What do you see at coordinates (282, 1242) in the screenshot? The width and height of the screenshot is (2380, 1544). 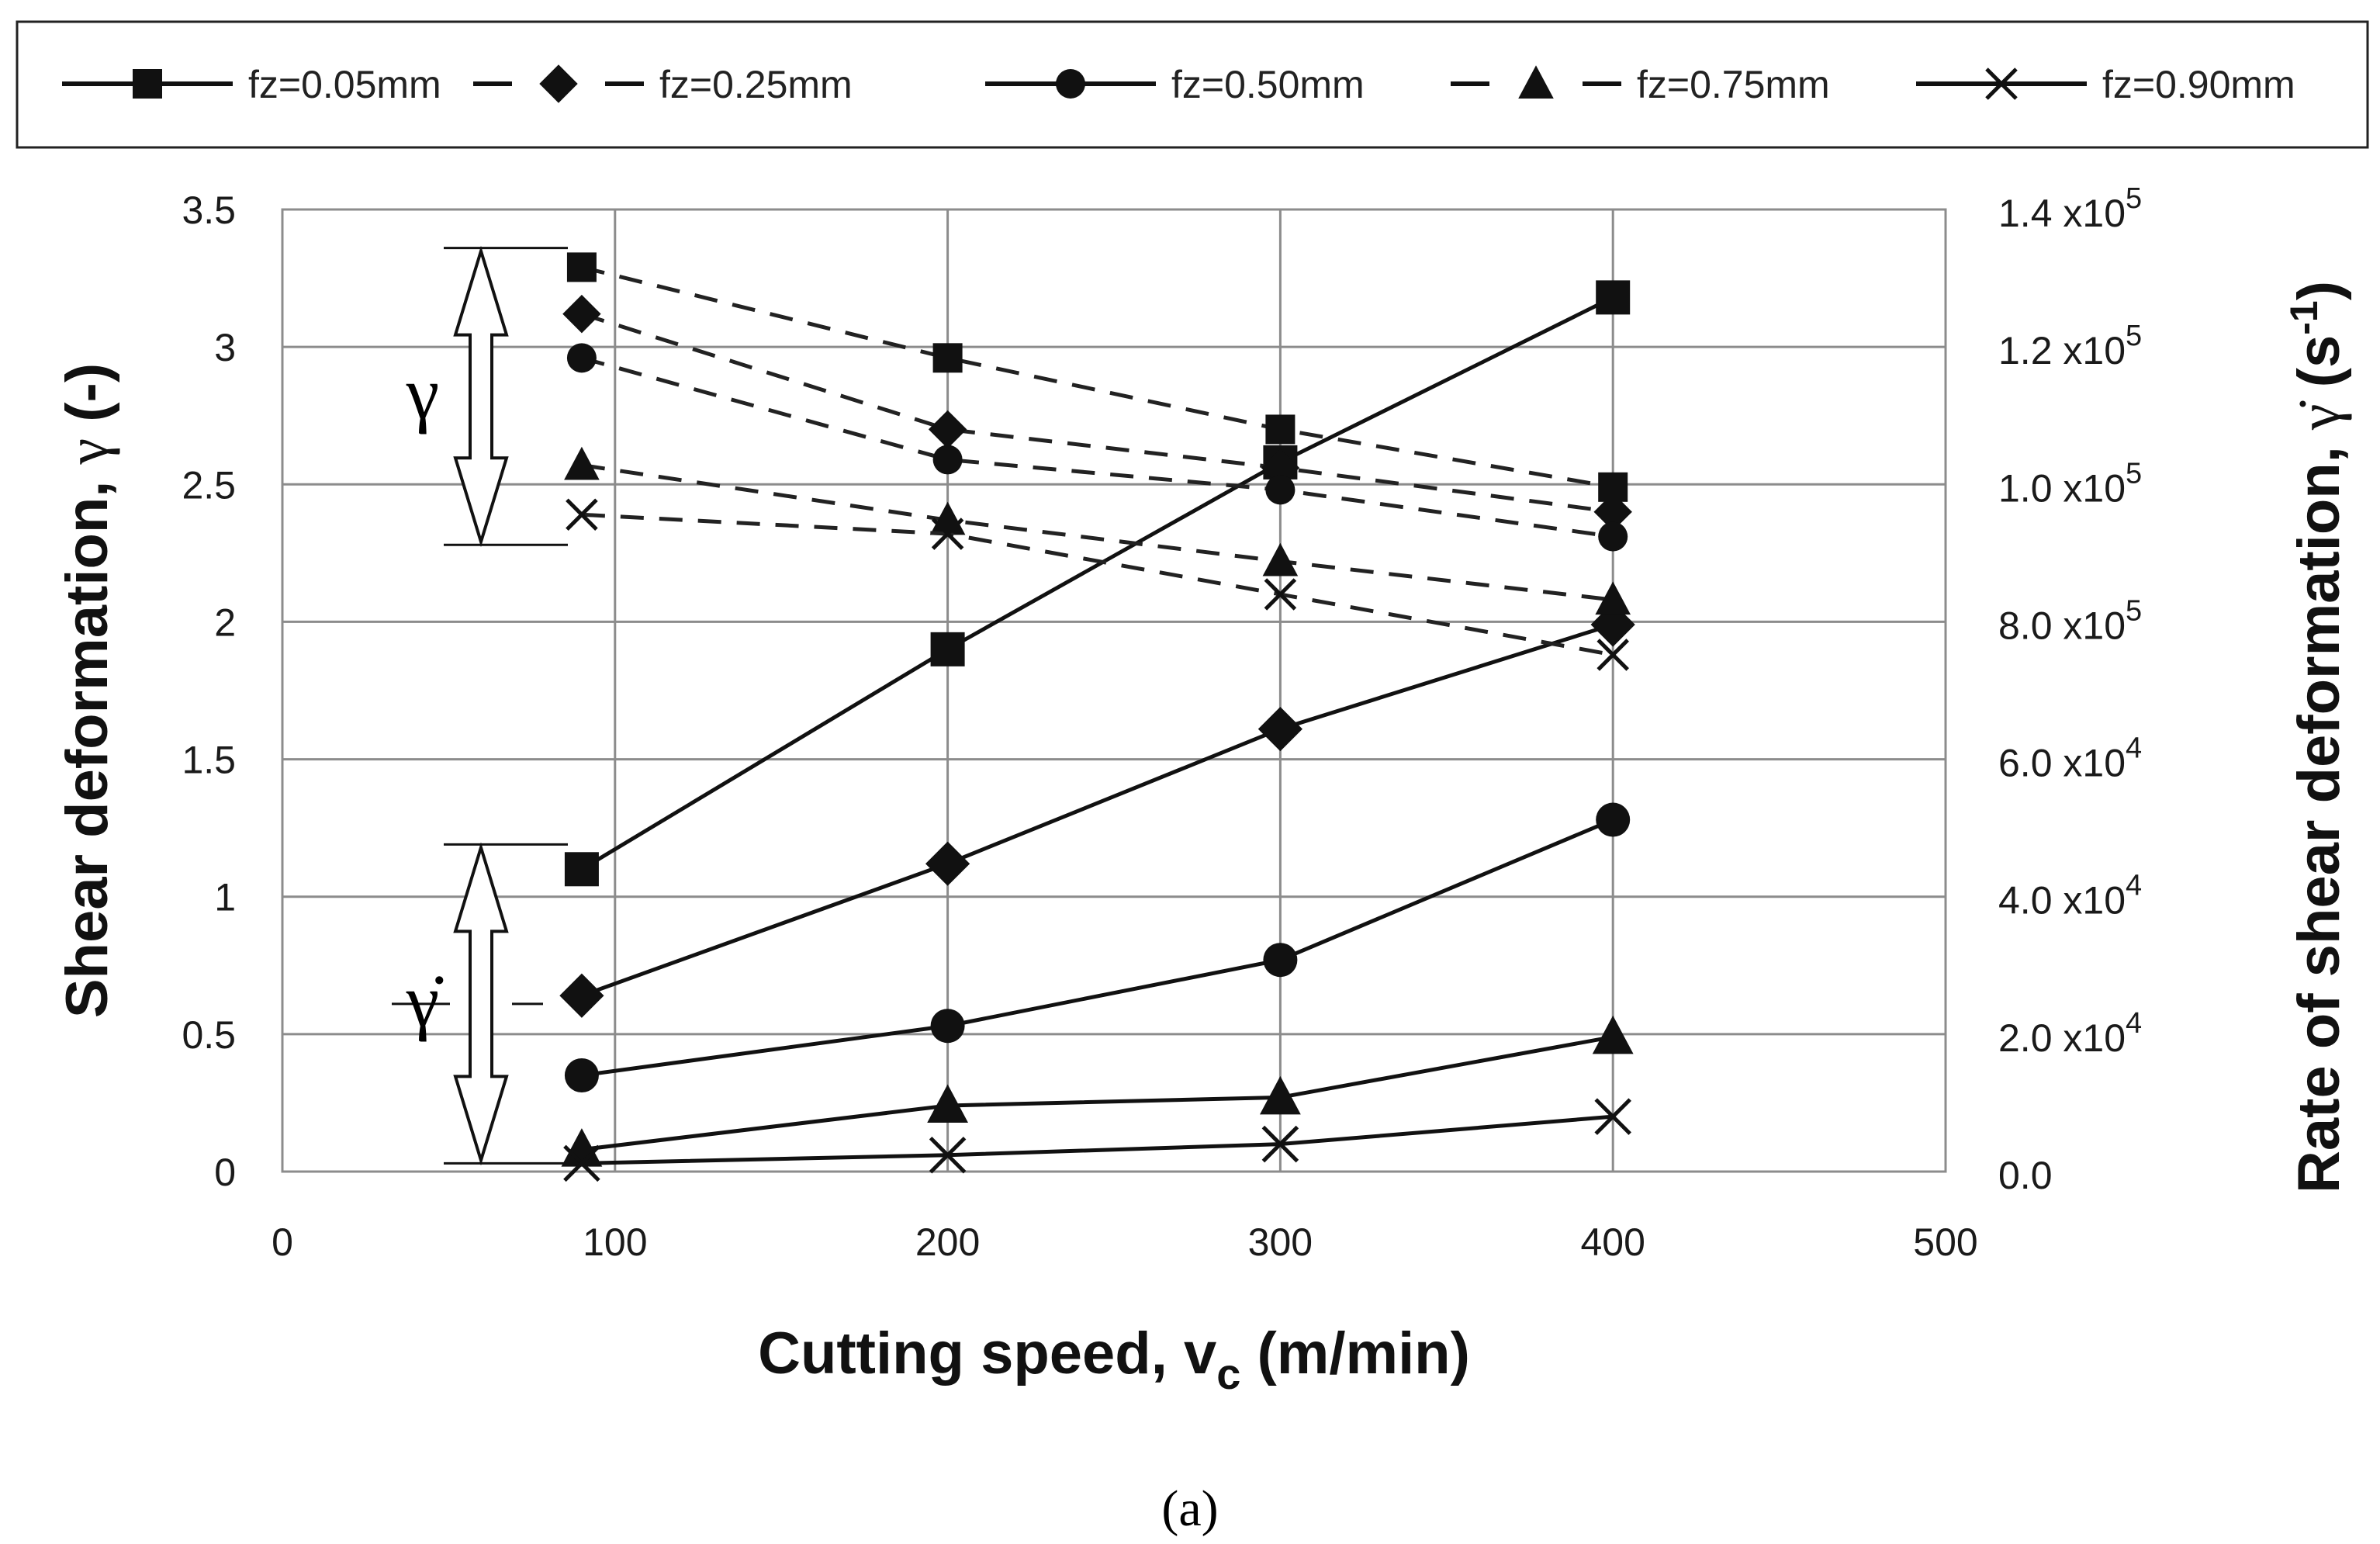 I see `x-tick-label: 0` at bounding box center [282, 1242].